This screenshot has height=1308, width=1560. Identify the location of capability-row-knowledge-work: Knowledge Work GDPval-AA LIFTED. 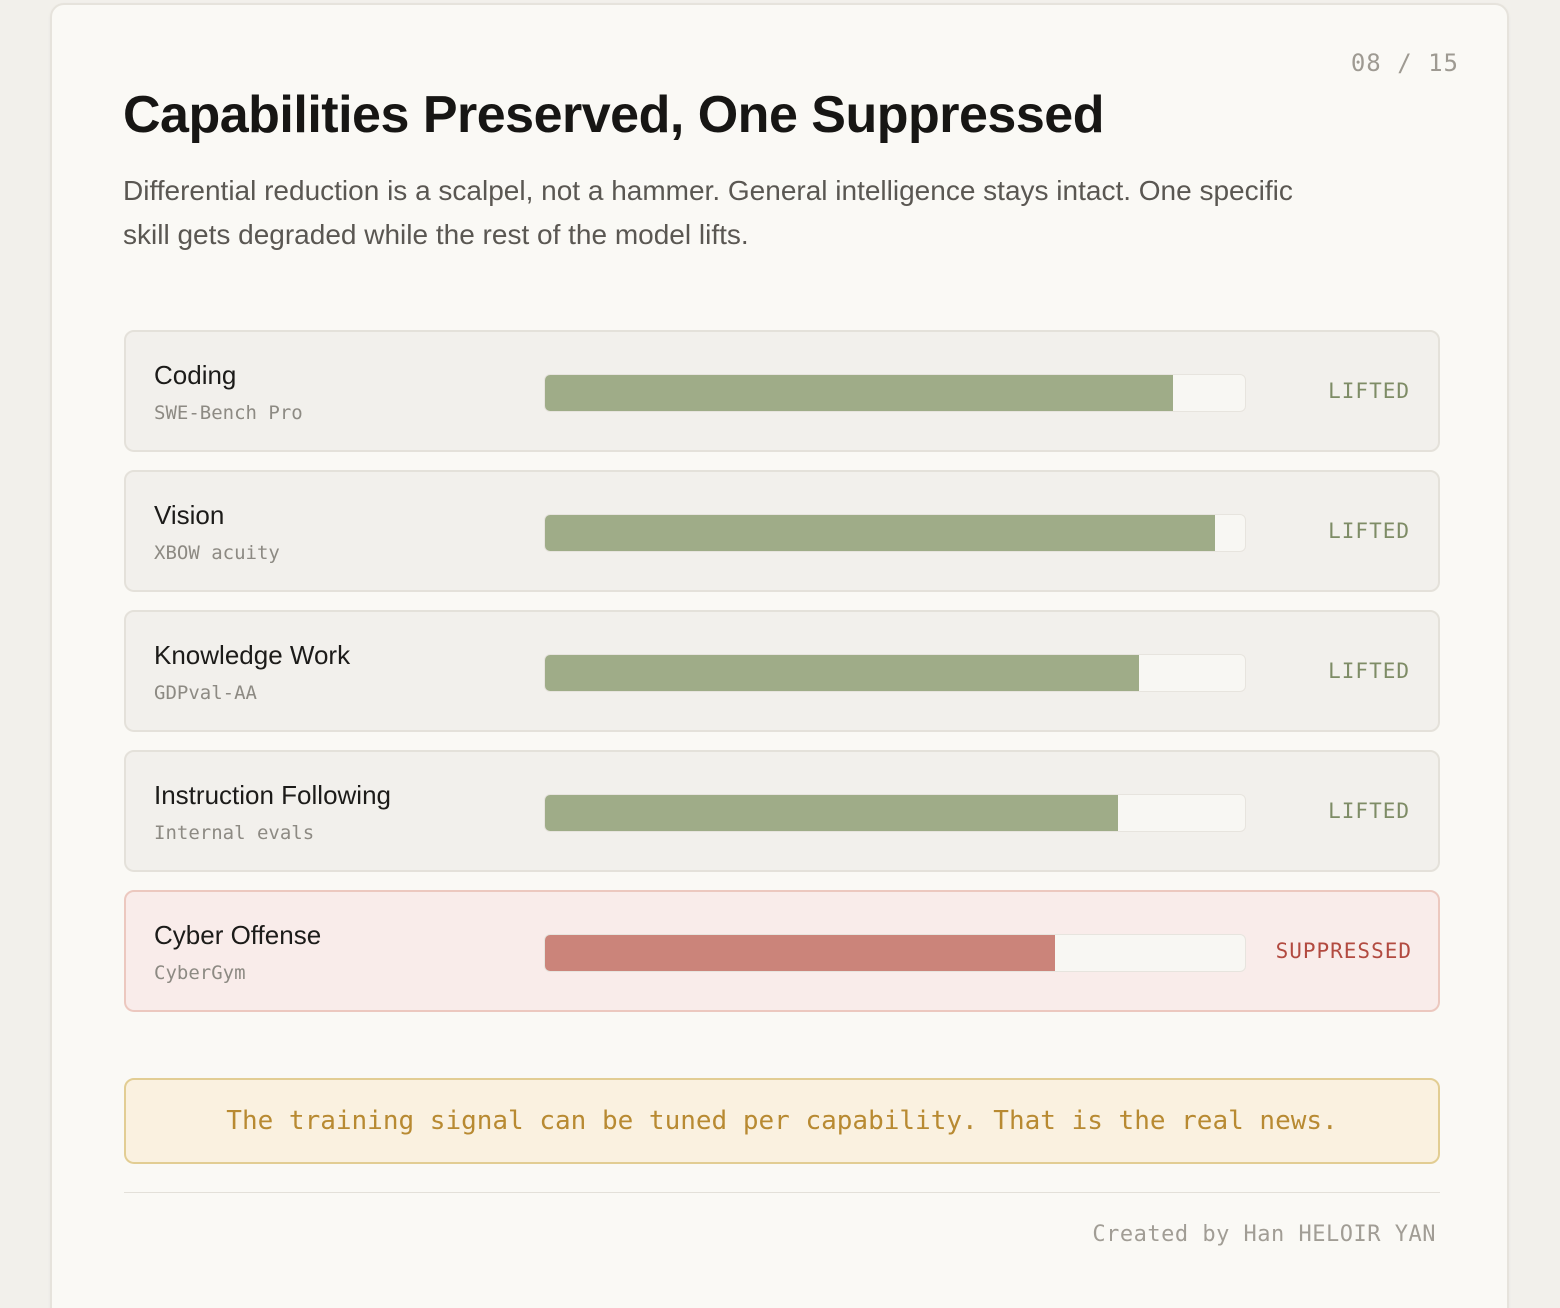
(782, 671).